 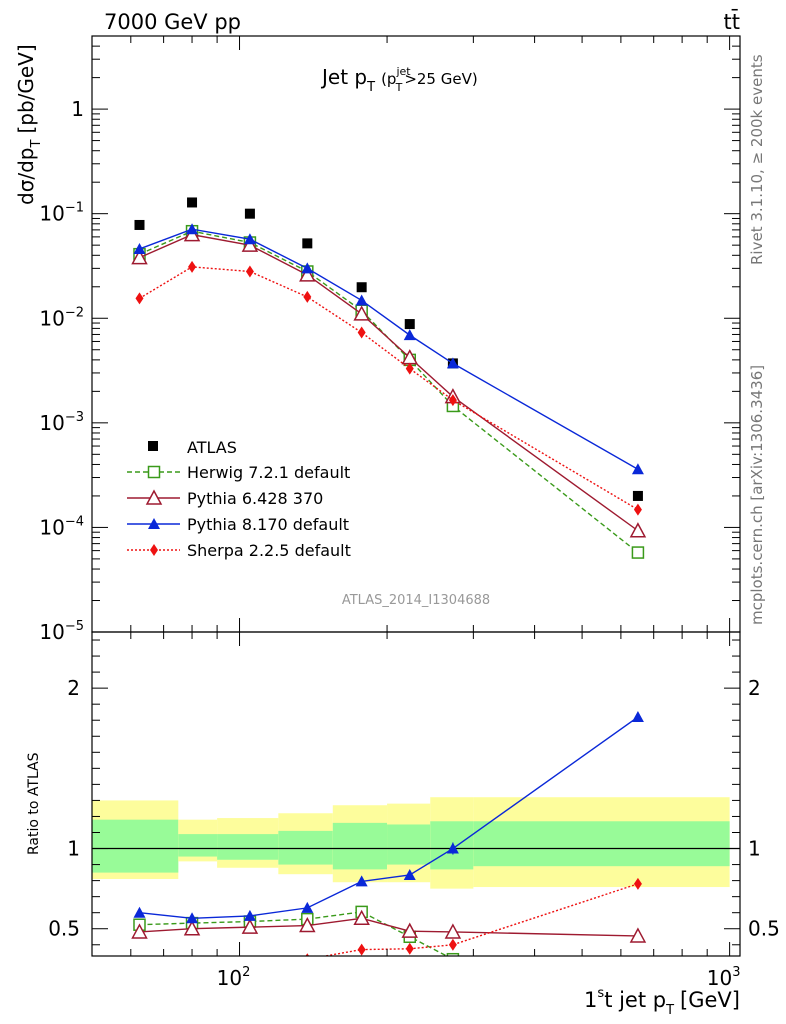 I want to click on legend-sherpa-marker, so click(x=154, y=550).